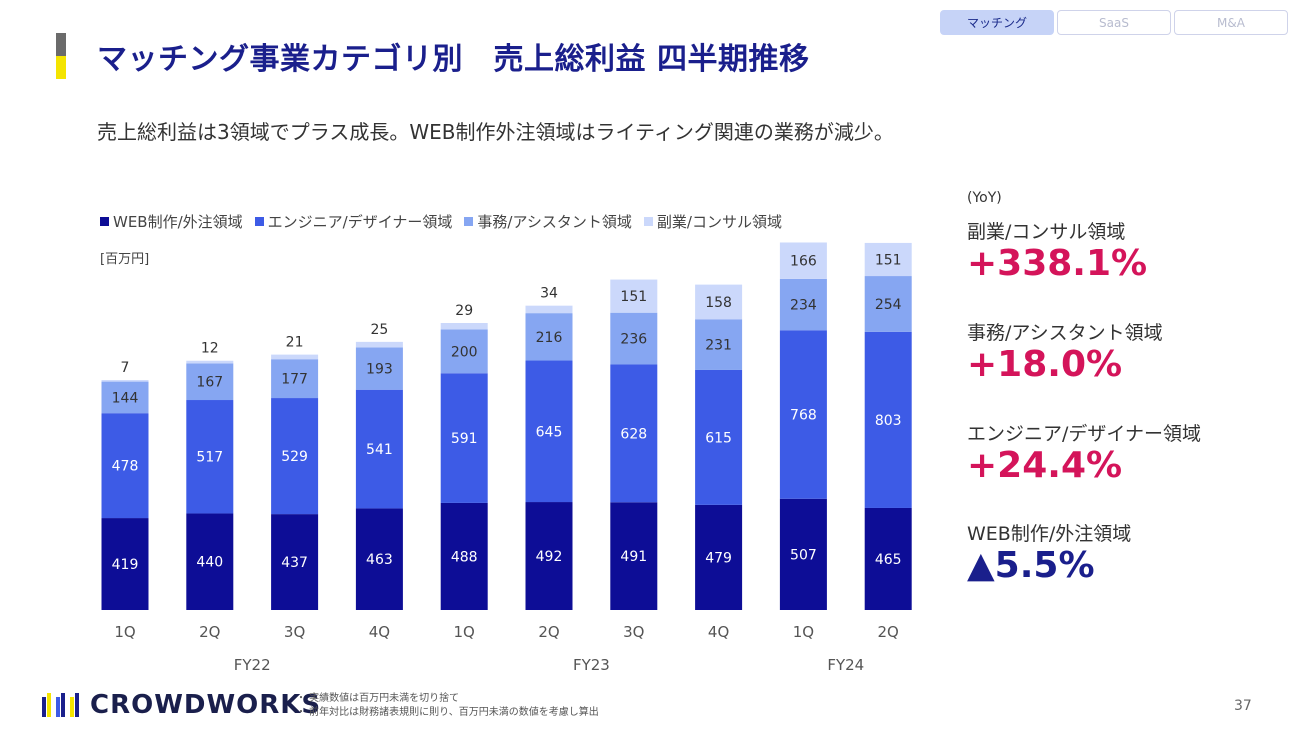 This screenshot has width=1300, height=731. What do you see at coordinates (252, 665) in the screenshot?
I see `x-group-label: FY22` at bounding box center [252, 665].